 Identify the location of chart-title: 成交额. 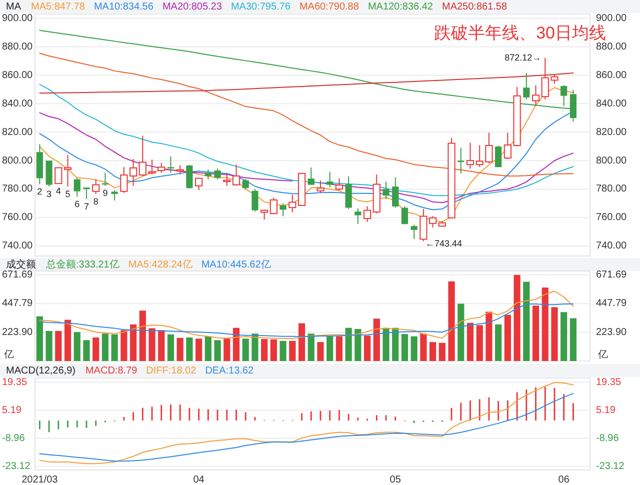
(21, 264).